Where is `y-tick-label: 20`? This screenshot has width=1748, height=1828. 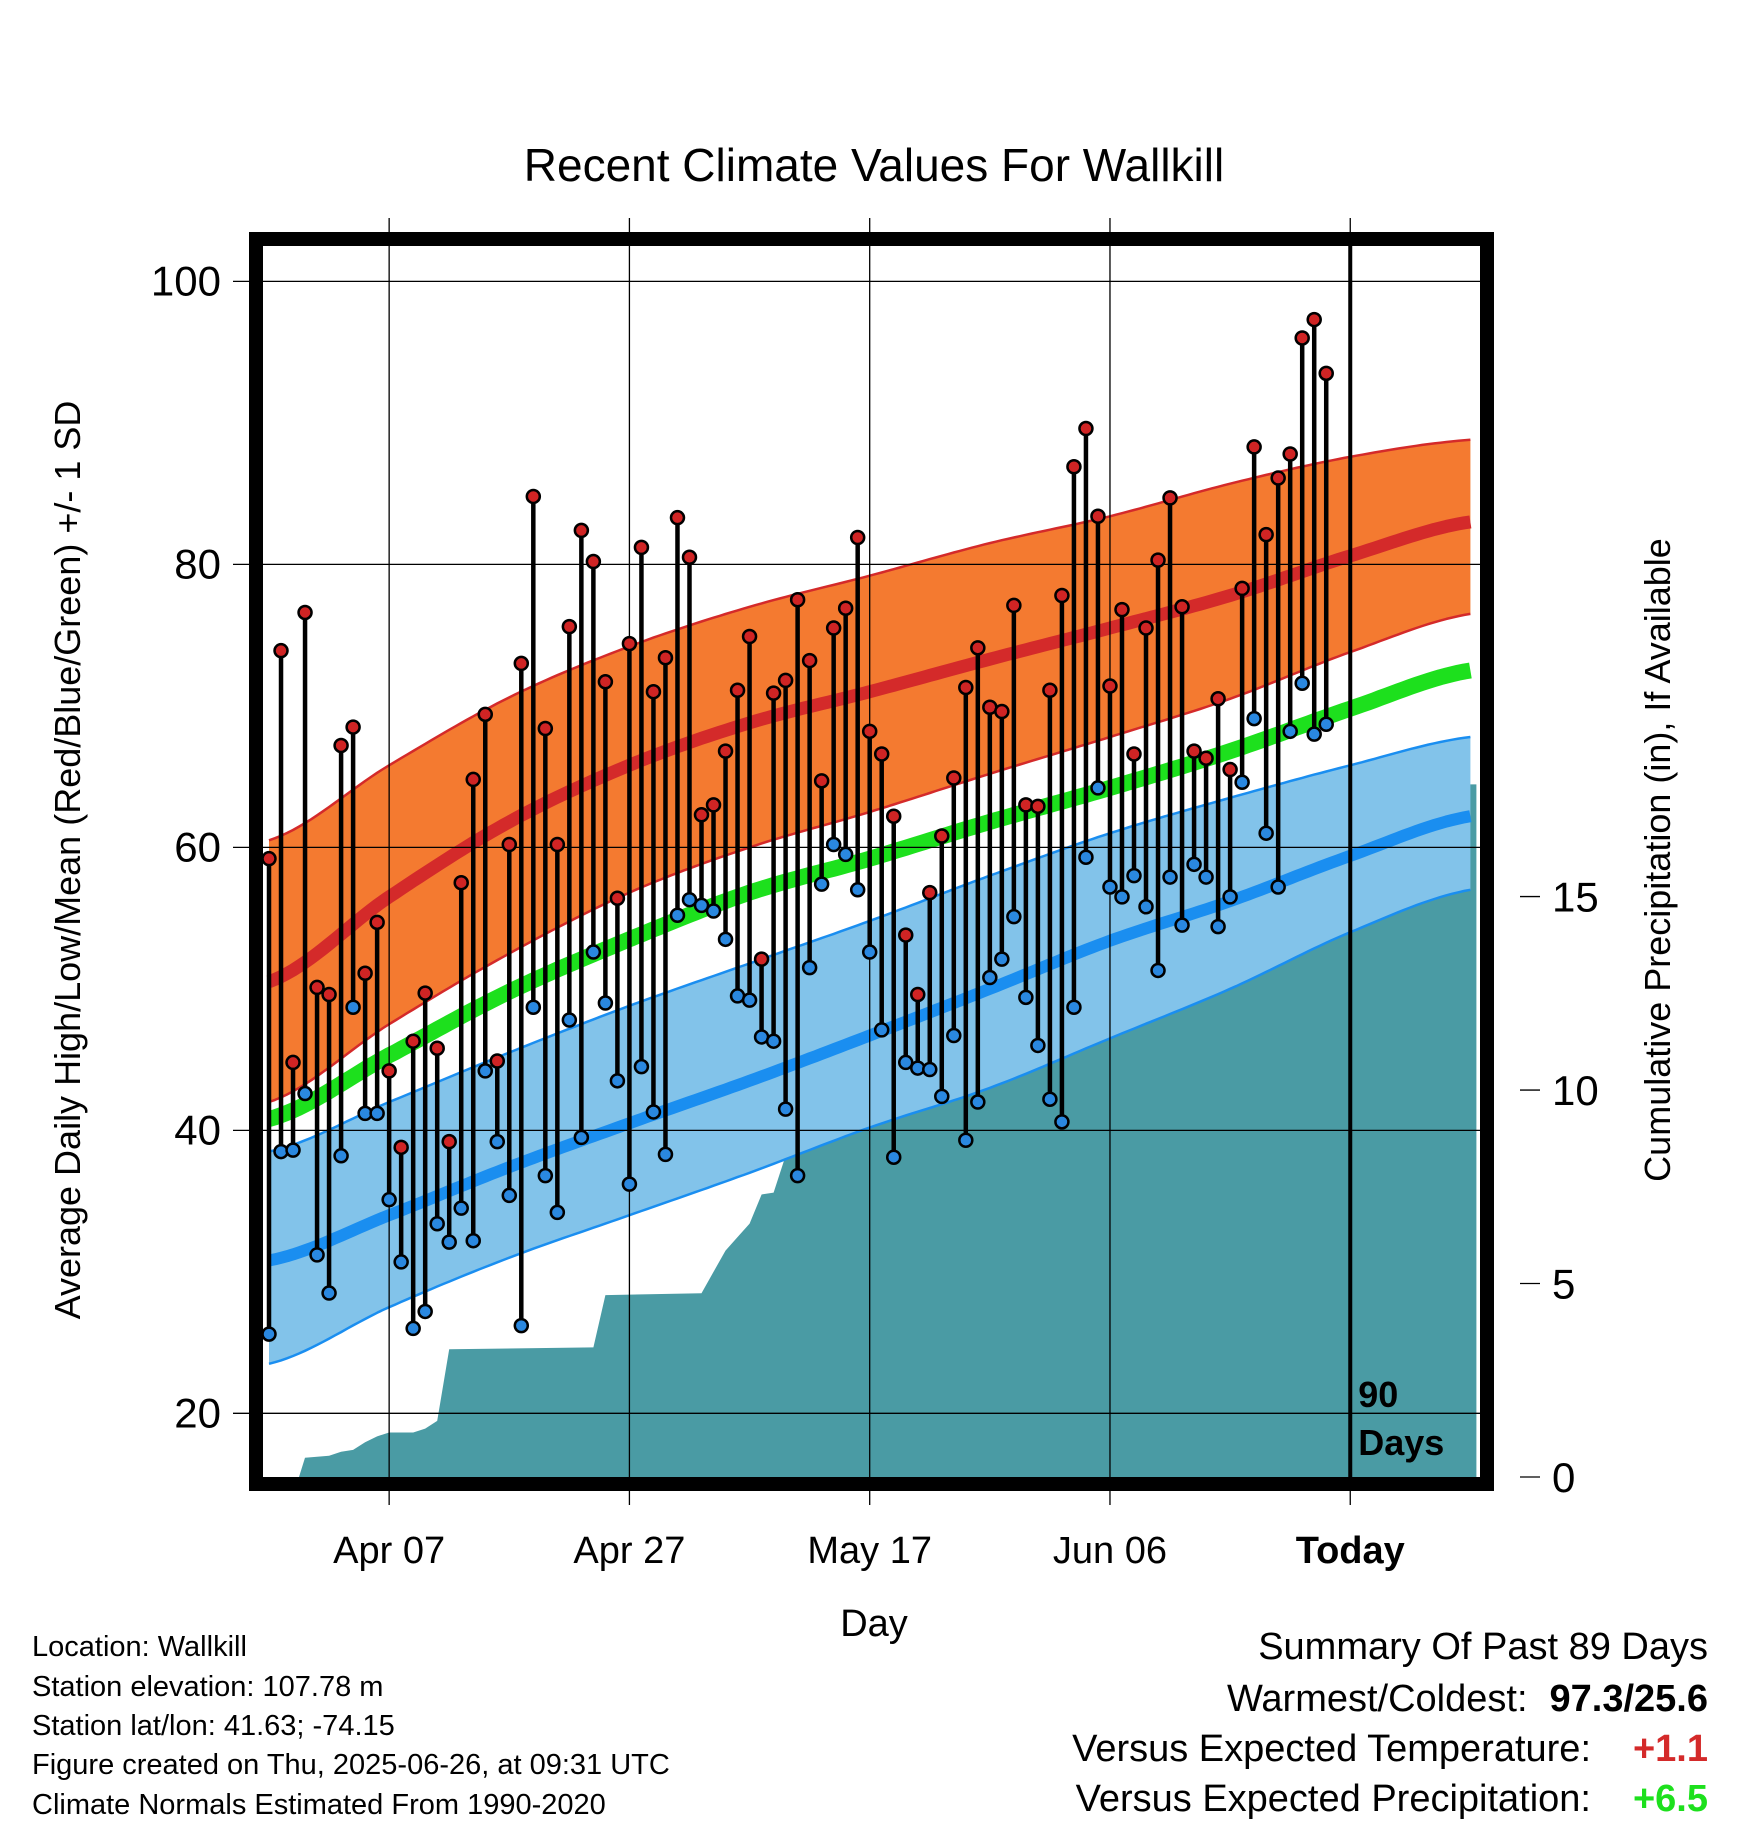
y-tick-label: 20 is located at coordinates (197, 1412).